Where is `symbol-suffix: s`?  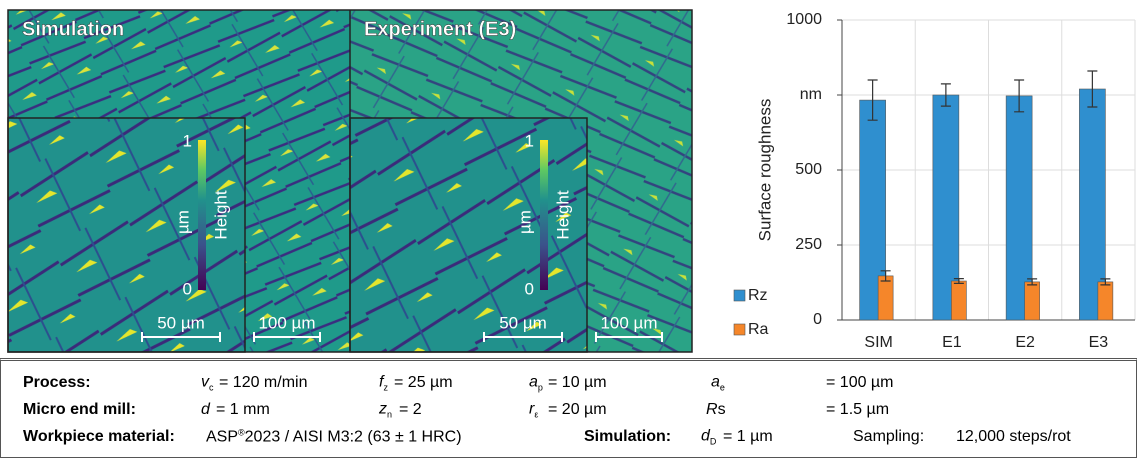
symbol-suffix: s is located at coordinates (721, 409).